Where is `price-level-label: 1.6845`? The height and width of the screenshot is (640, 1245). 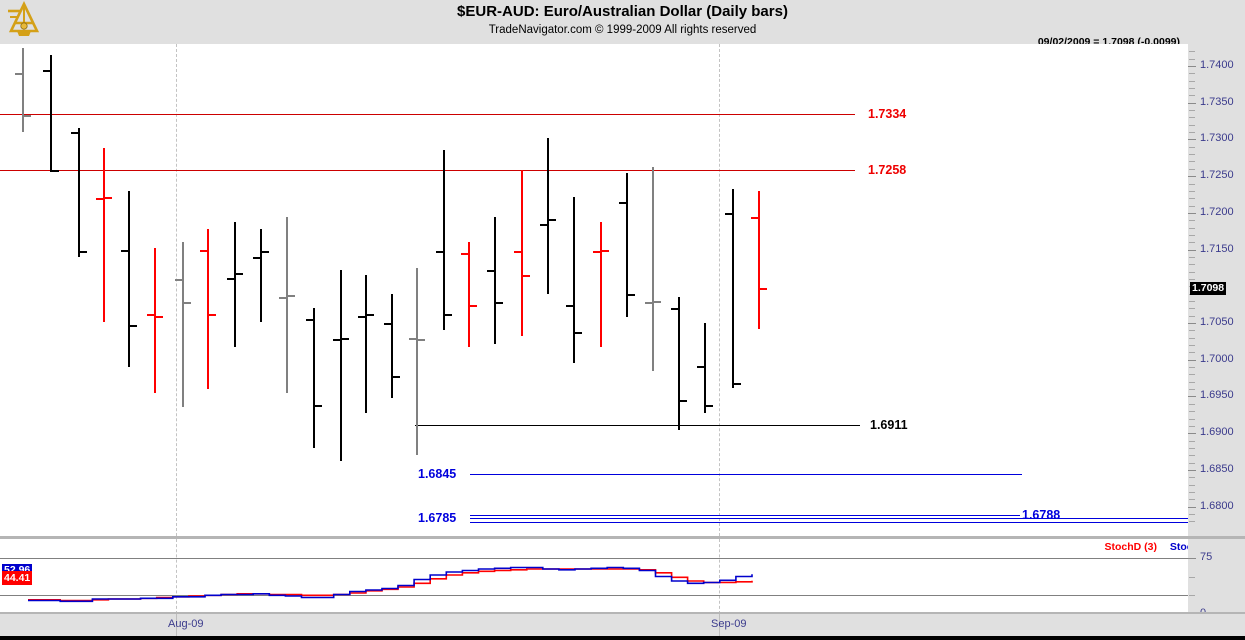 price-level-label: 1.6845 is located at coordinates (437, 473).